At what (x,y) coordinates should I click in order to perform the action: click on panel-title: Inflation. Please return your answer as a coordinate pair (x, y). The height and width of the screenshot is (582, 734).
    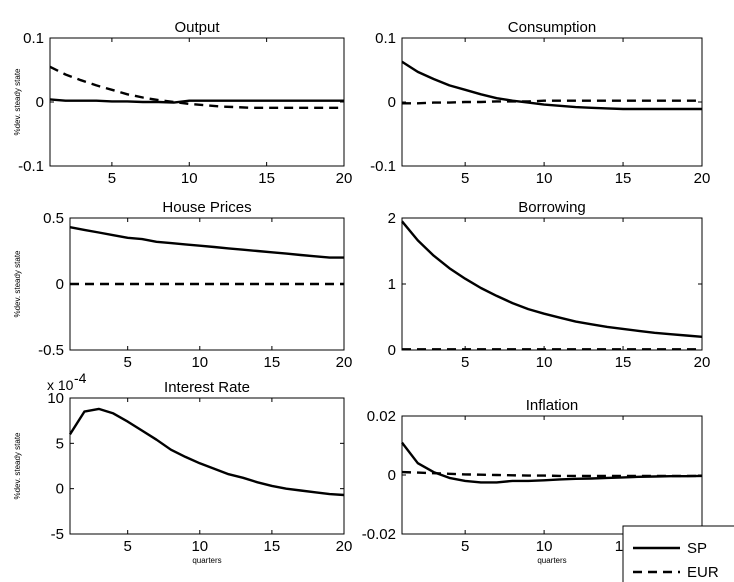
    Looking at the image, I should click on (552, 405).